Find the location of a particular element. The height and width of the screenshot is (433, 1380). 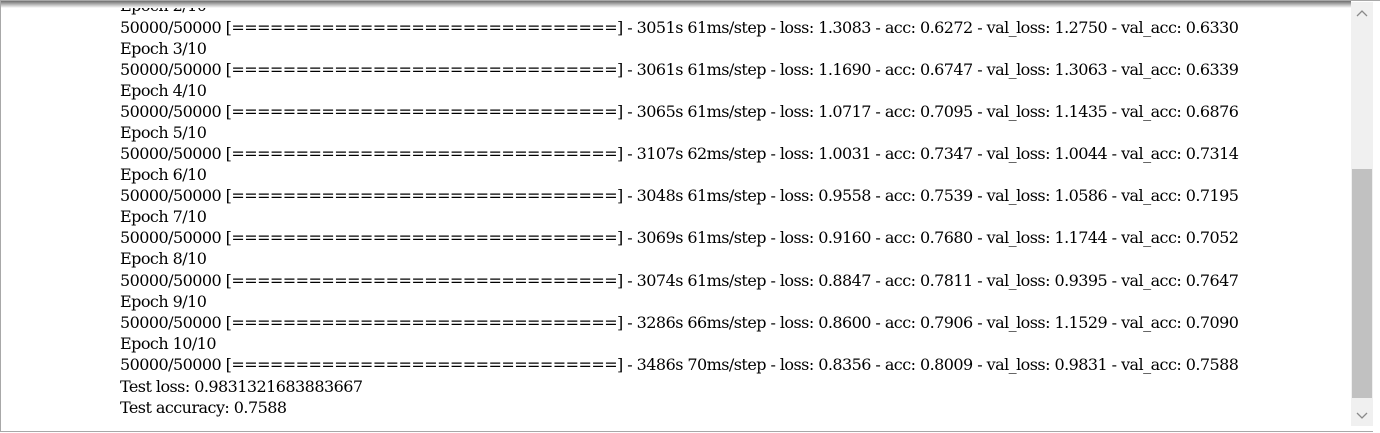

top-edge-shadow is located at coordinates (676, 4).